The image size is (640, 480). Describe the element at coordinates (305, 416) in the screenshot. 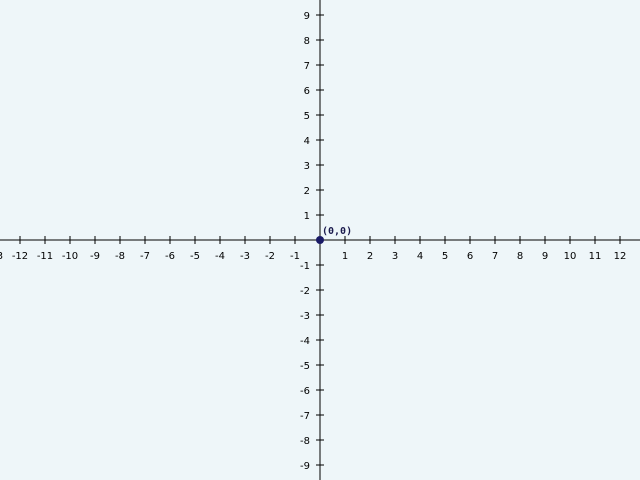

I see `y-tick-label: -7` at that location.